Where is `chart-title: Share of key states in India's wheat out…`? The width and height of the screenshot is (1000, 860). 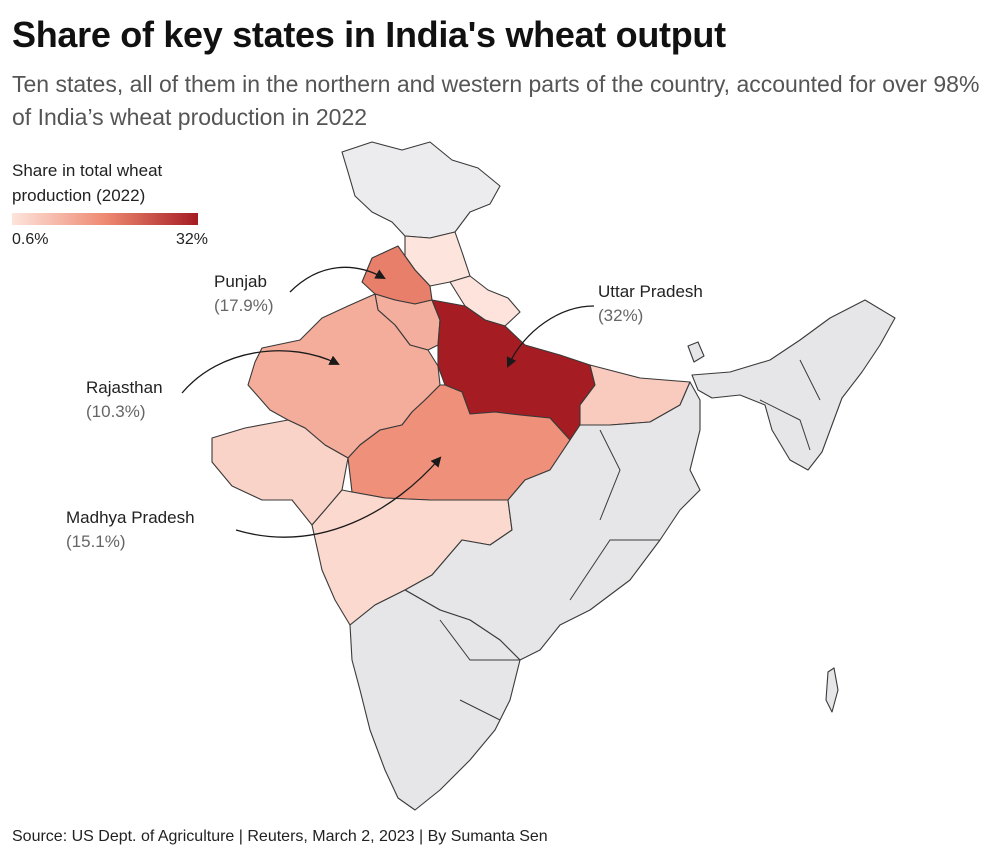
chart-title: Share of key states in India's wheat out… is located at coordinates (369, 34).